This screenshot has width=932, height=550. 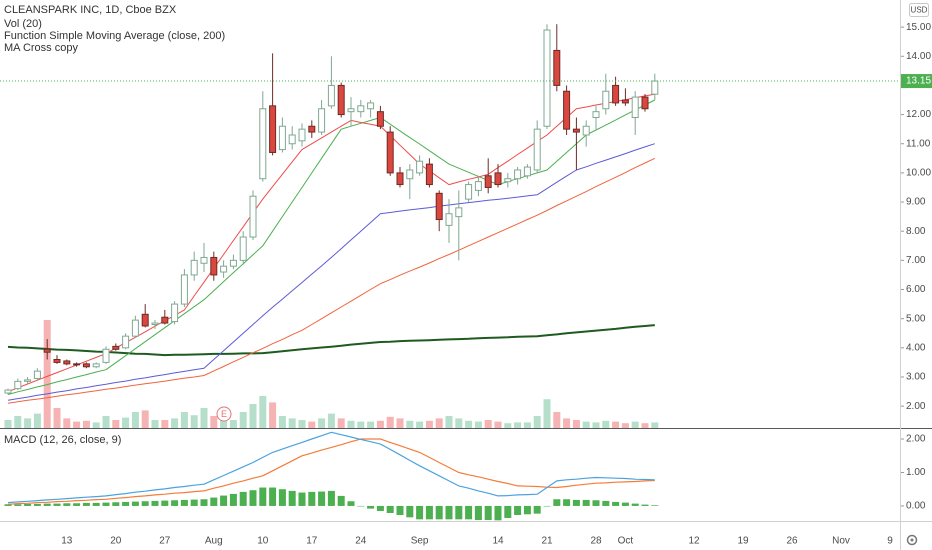 What do you see at coordinates (916, 202) in the screenshot?
I see `y-tick-label: 9.00` at bounding box center [916, 202].